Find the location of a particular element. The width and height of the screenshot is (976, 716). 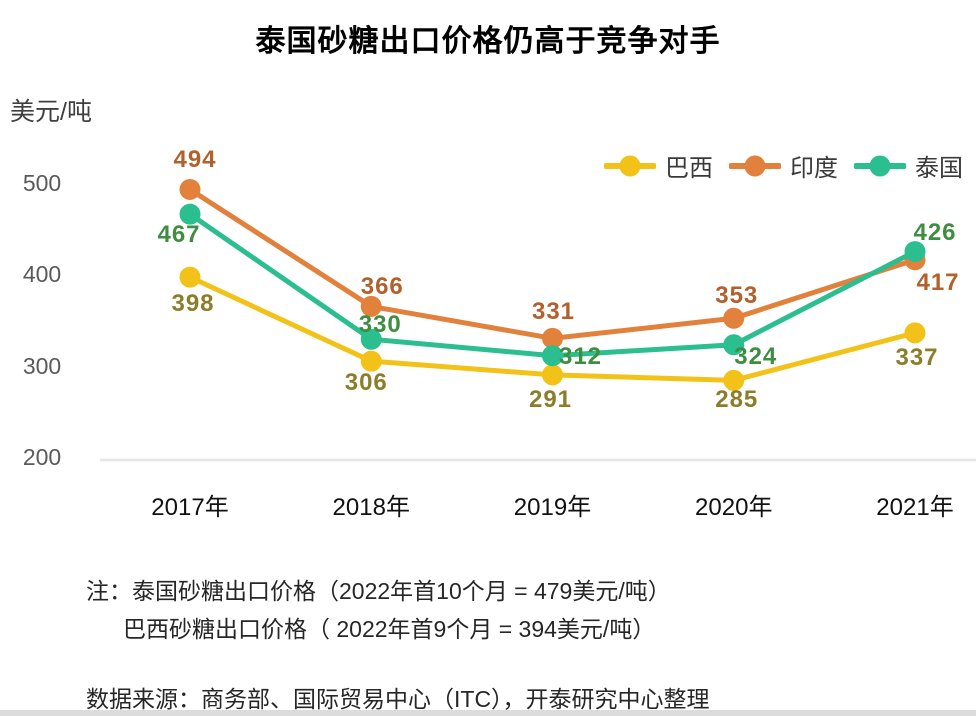

data-label-印度: 331 is located at coordinates (553, 312).